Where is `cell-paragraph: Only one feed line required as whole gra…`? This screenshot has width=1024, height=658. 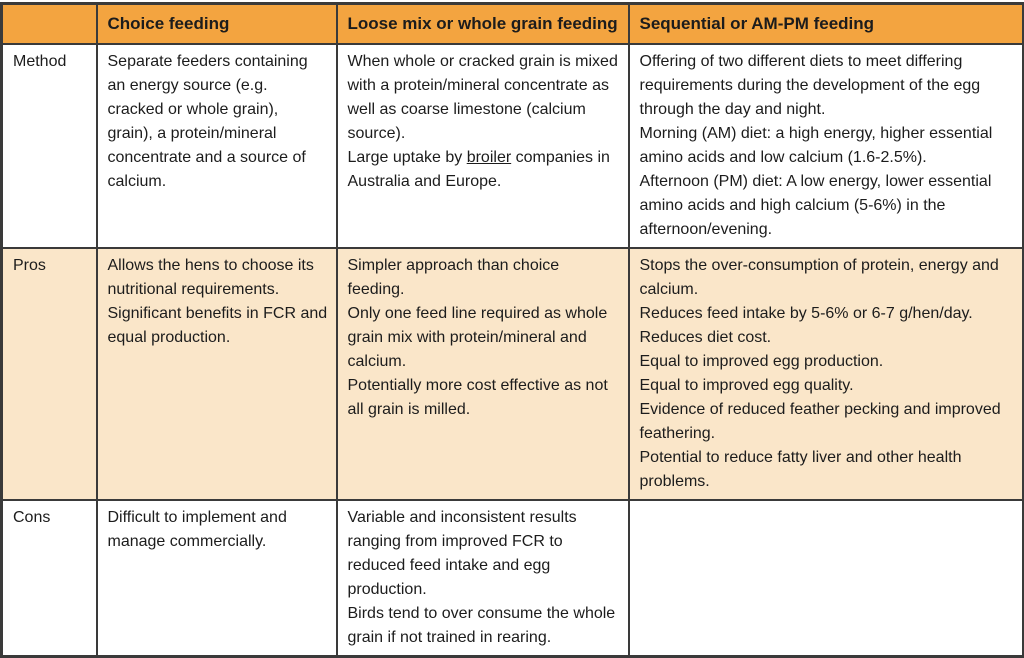
cell-paragraph: Only one feed line required as whole gra… is located at coordinates (477, 337).